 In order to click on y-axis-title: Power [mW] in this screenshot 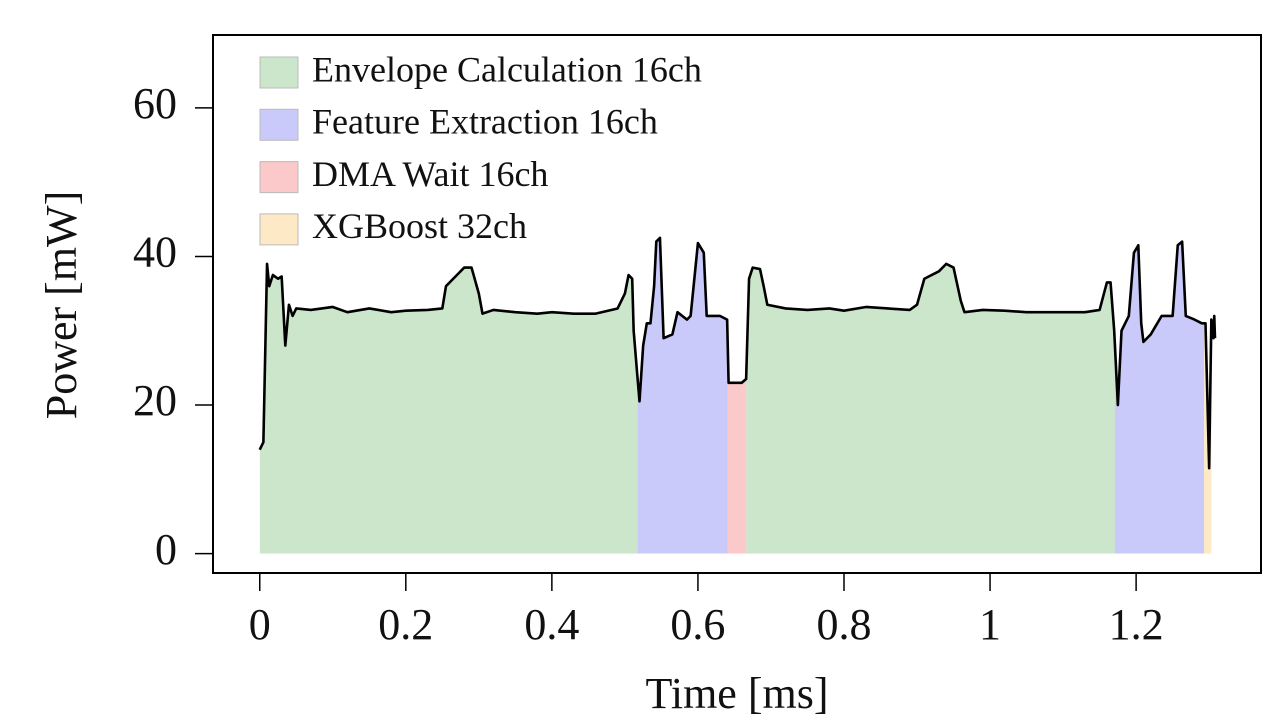, I will do `click(61, 305)`.